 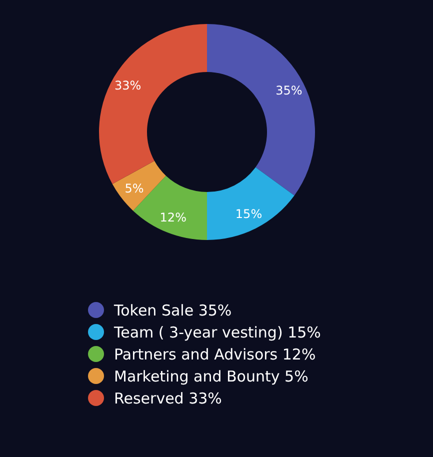 I want to click on data-label: 5%, so click(x=134, y=189).